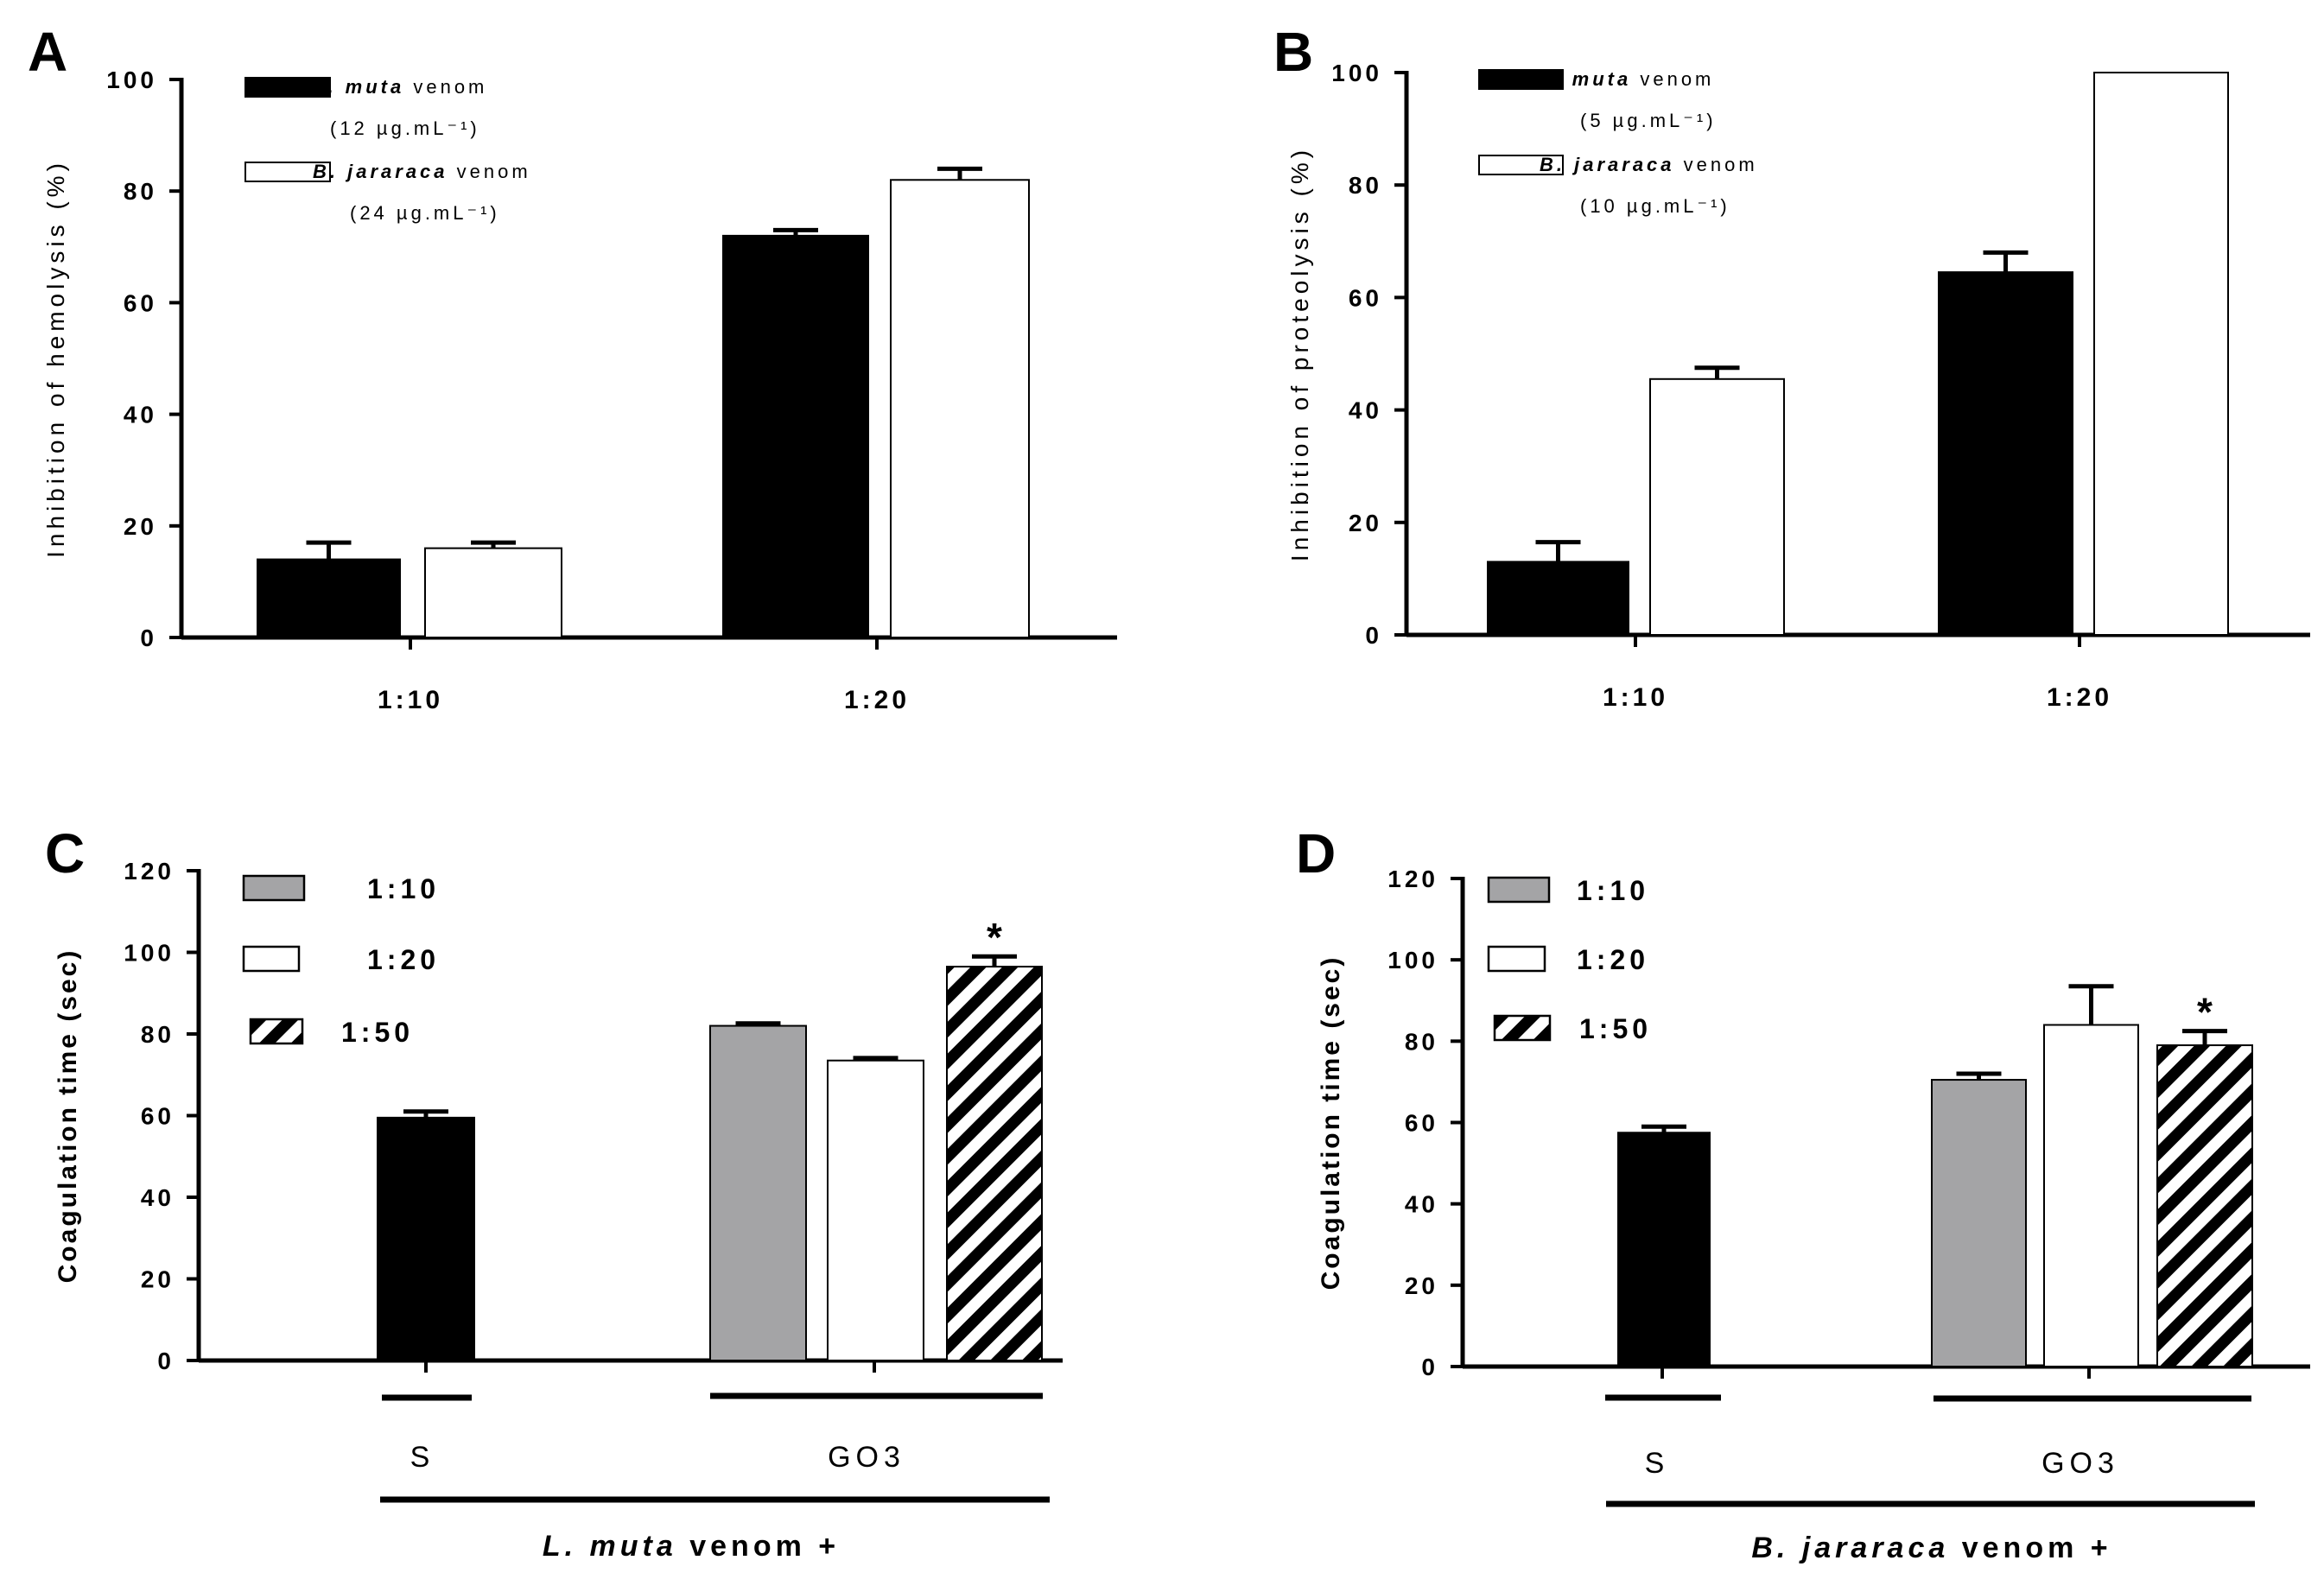 This screenshot has height=1592, width=2324. I want to click on panel-label: C, so click(65, 854).